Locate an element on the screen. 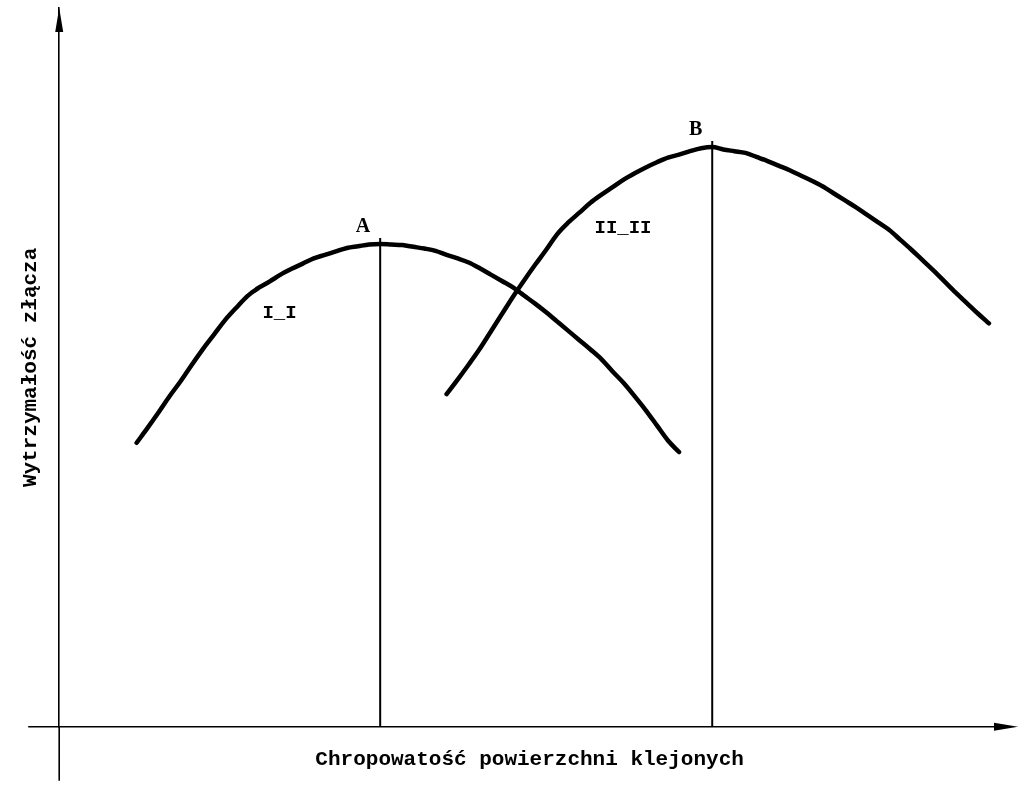 The image size is (1023, 788). x-axis-title: Chropowatość powierzchni klejonych is located at coordinates (529, 759).